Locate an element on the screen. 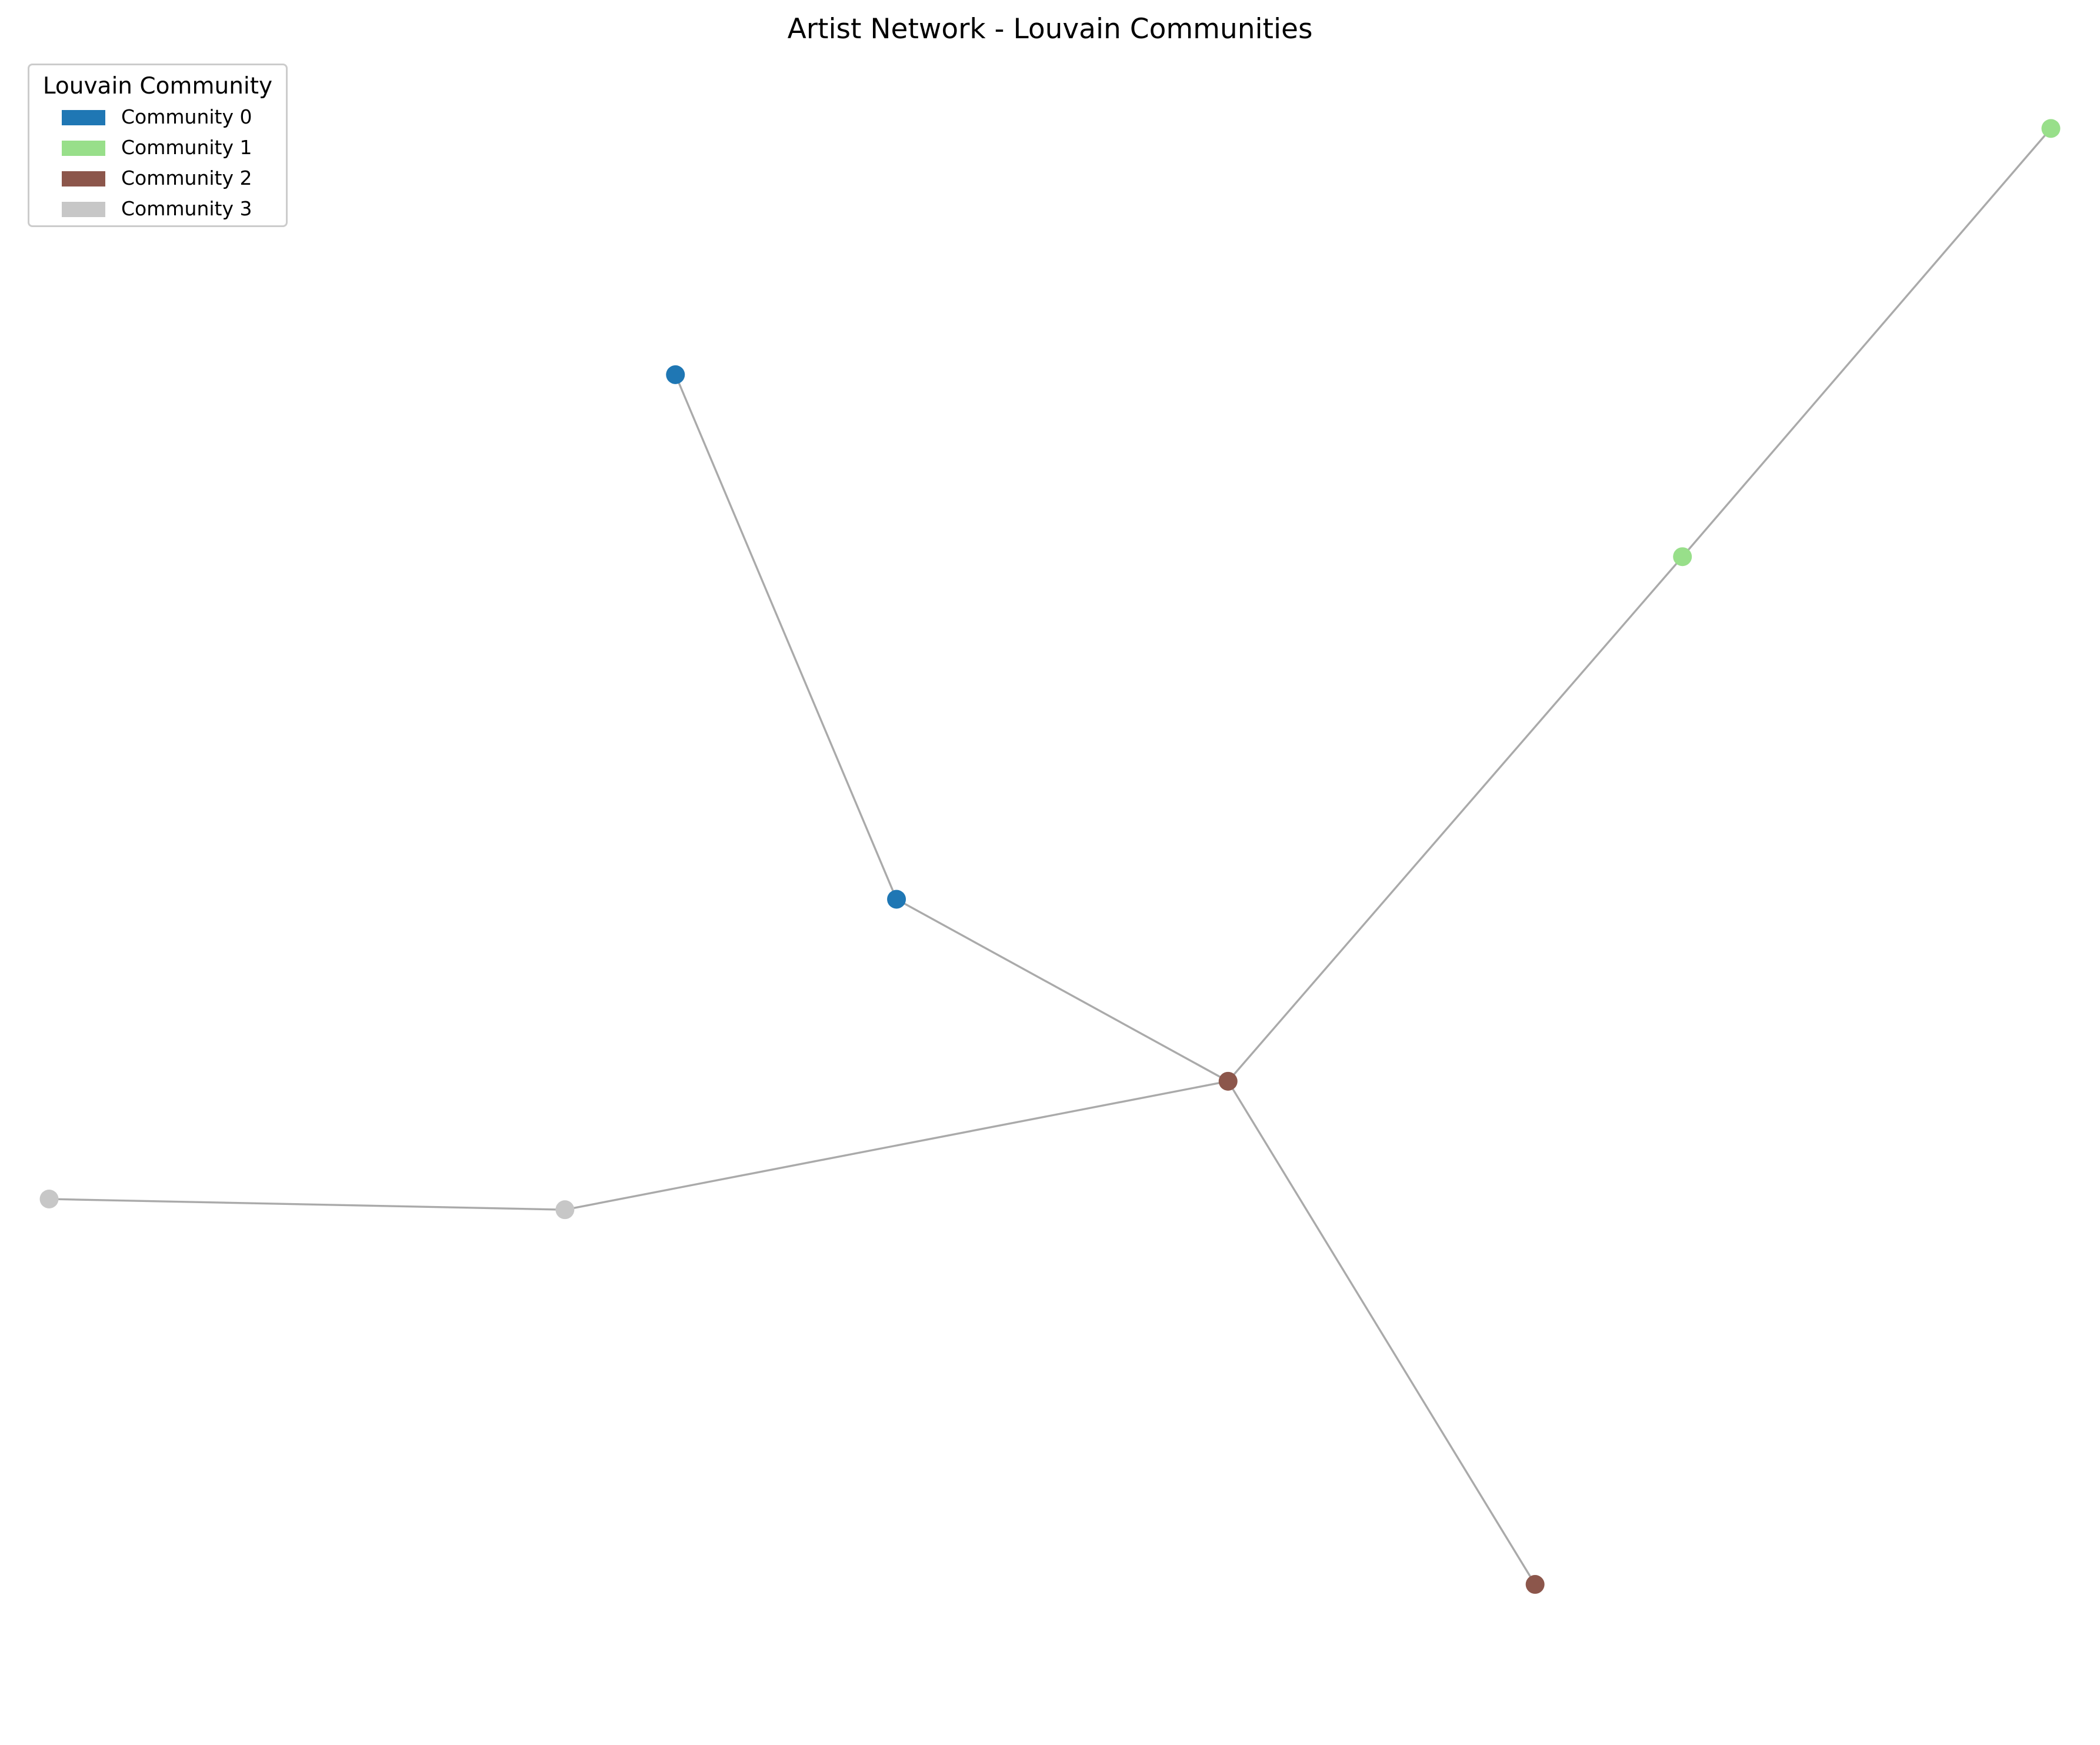  legend-item-community-1: Community 1 is located at coordinates (157, 147).